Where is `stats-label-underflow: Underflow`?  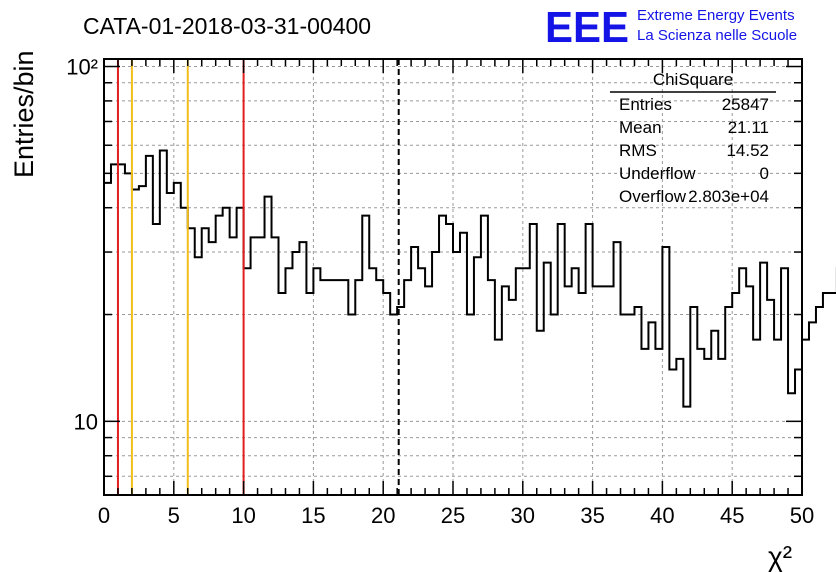
stats-label-underflow: Underflow is located at coordinates (657, 173).